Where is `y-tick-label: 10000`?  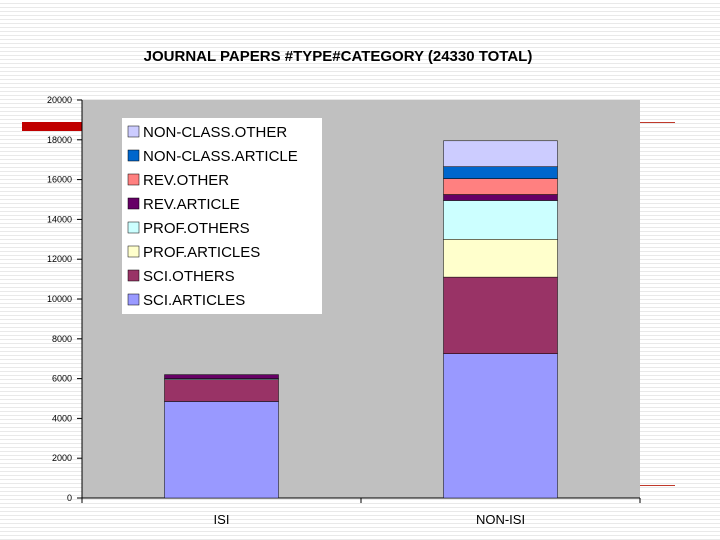
y-tick-label: 10000 is located at coordinates (59, 299).